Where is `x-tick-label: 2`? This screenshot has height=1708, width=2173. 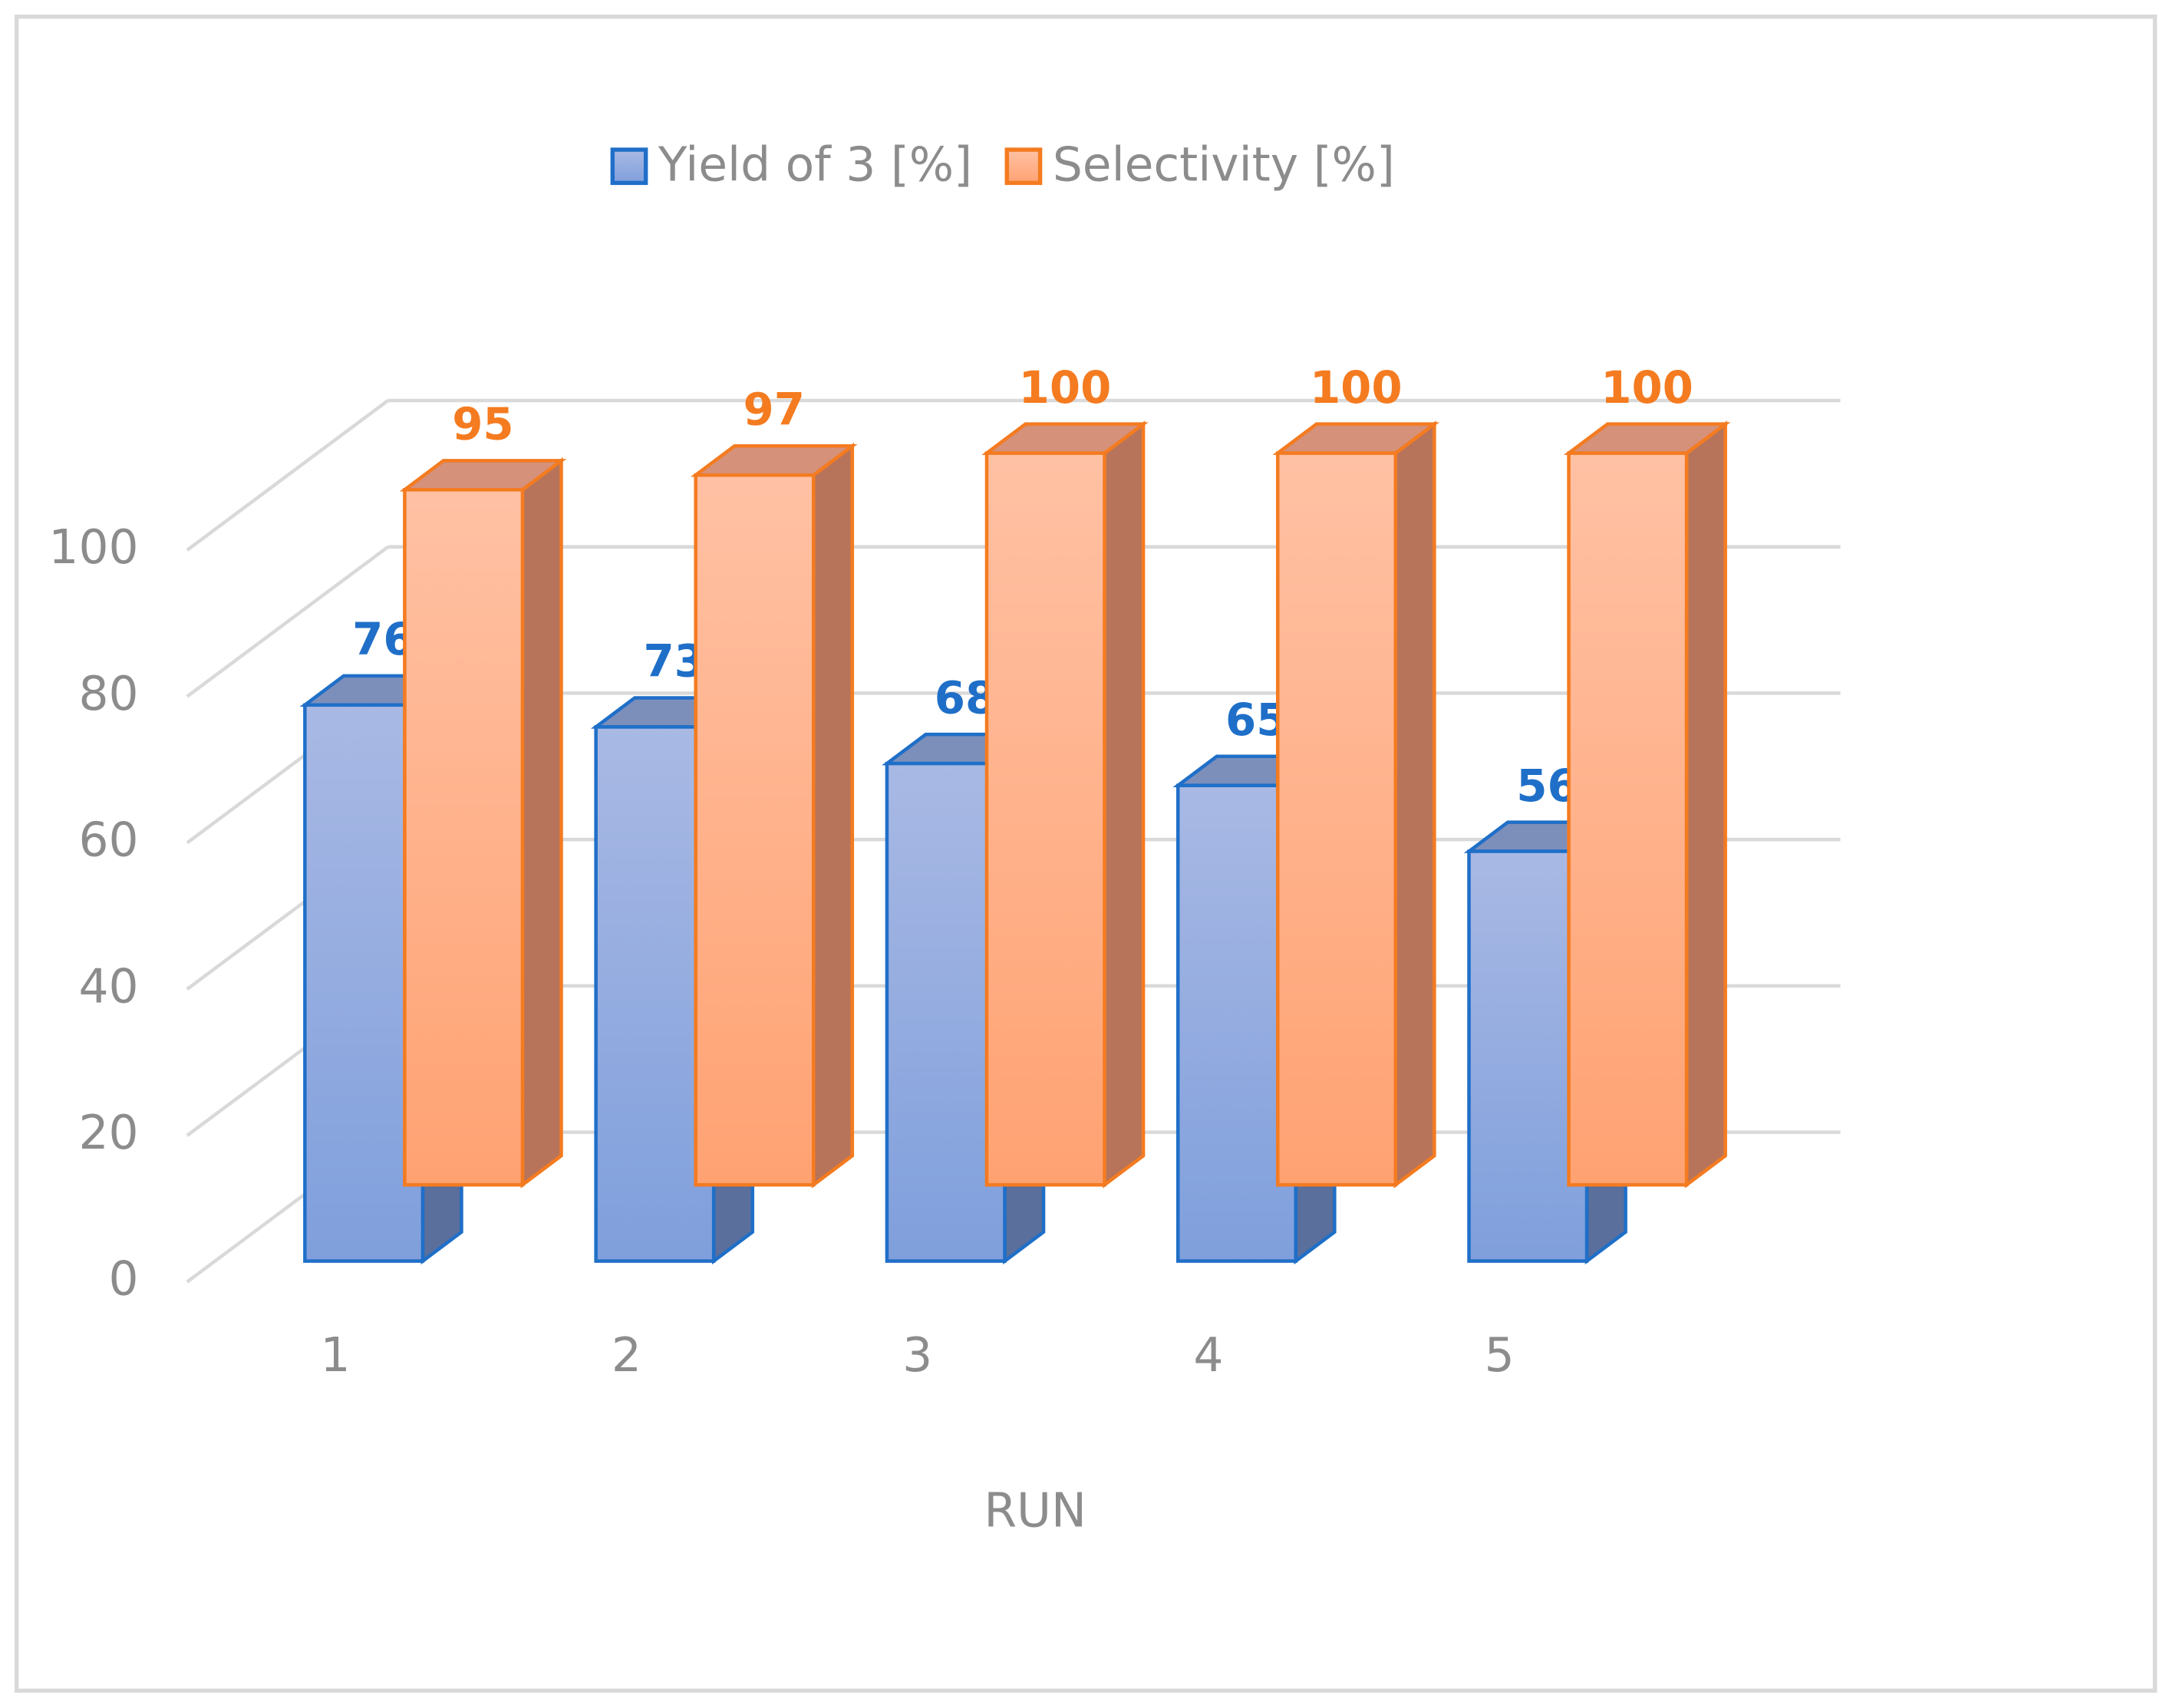
x-tick-label: 2 is located at coordinates (626, 1355).